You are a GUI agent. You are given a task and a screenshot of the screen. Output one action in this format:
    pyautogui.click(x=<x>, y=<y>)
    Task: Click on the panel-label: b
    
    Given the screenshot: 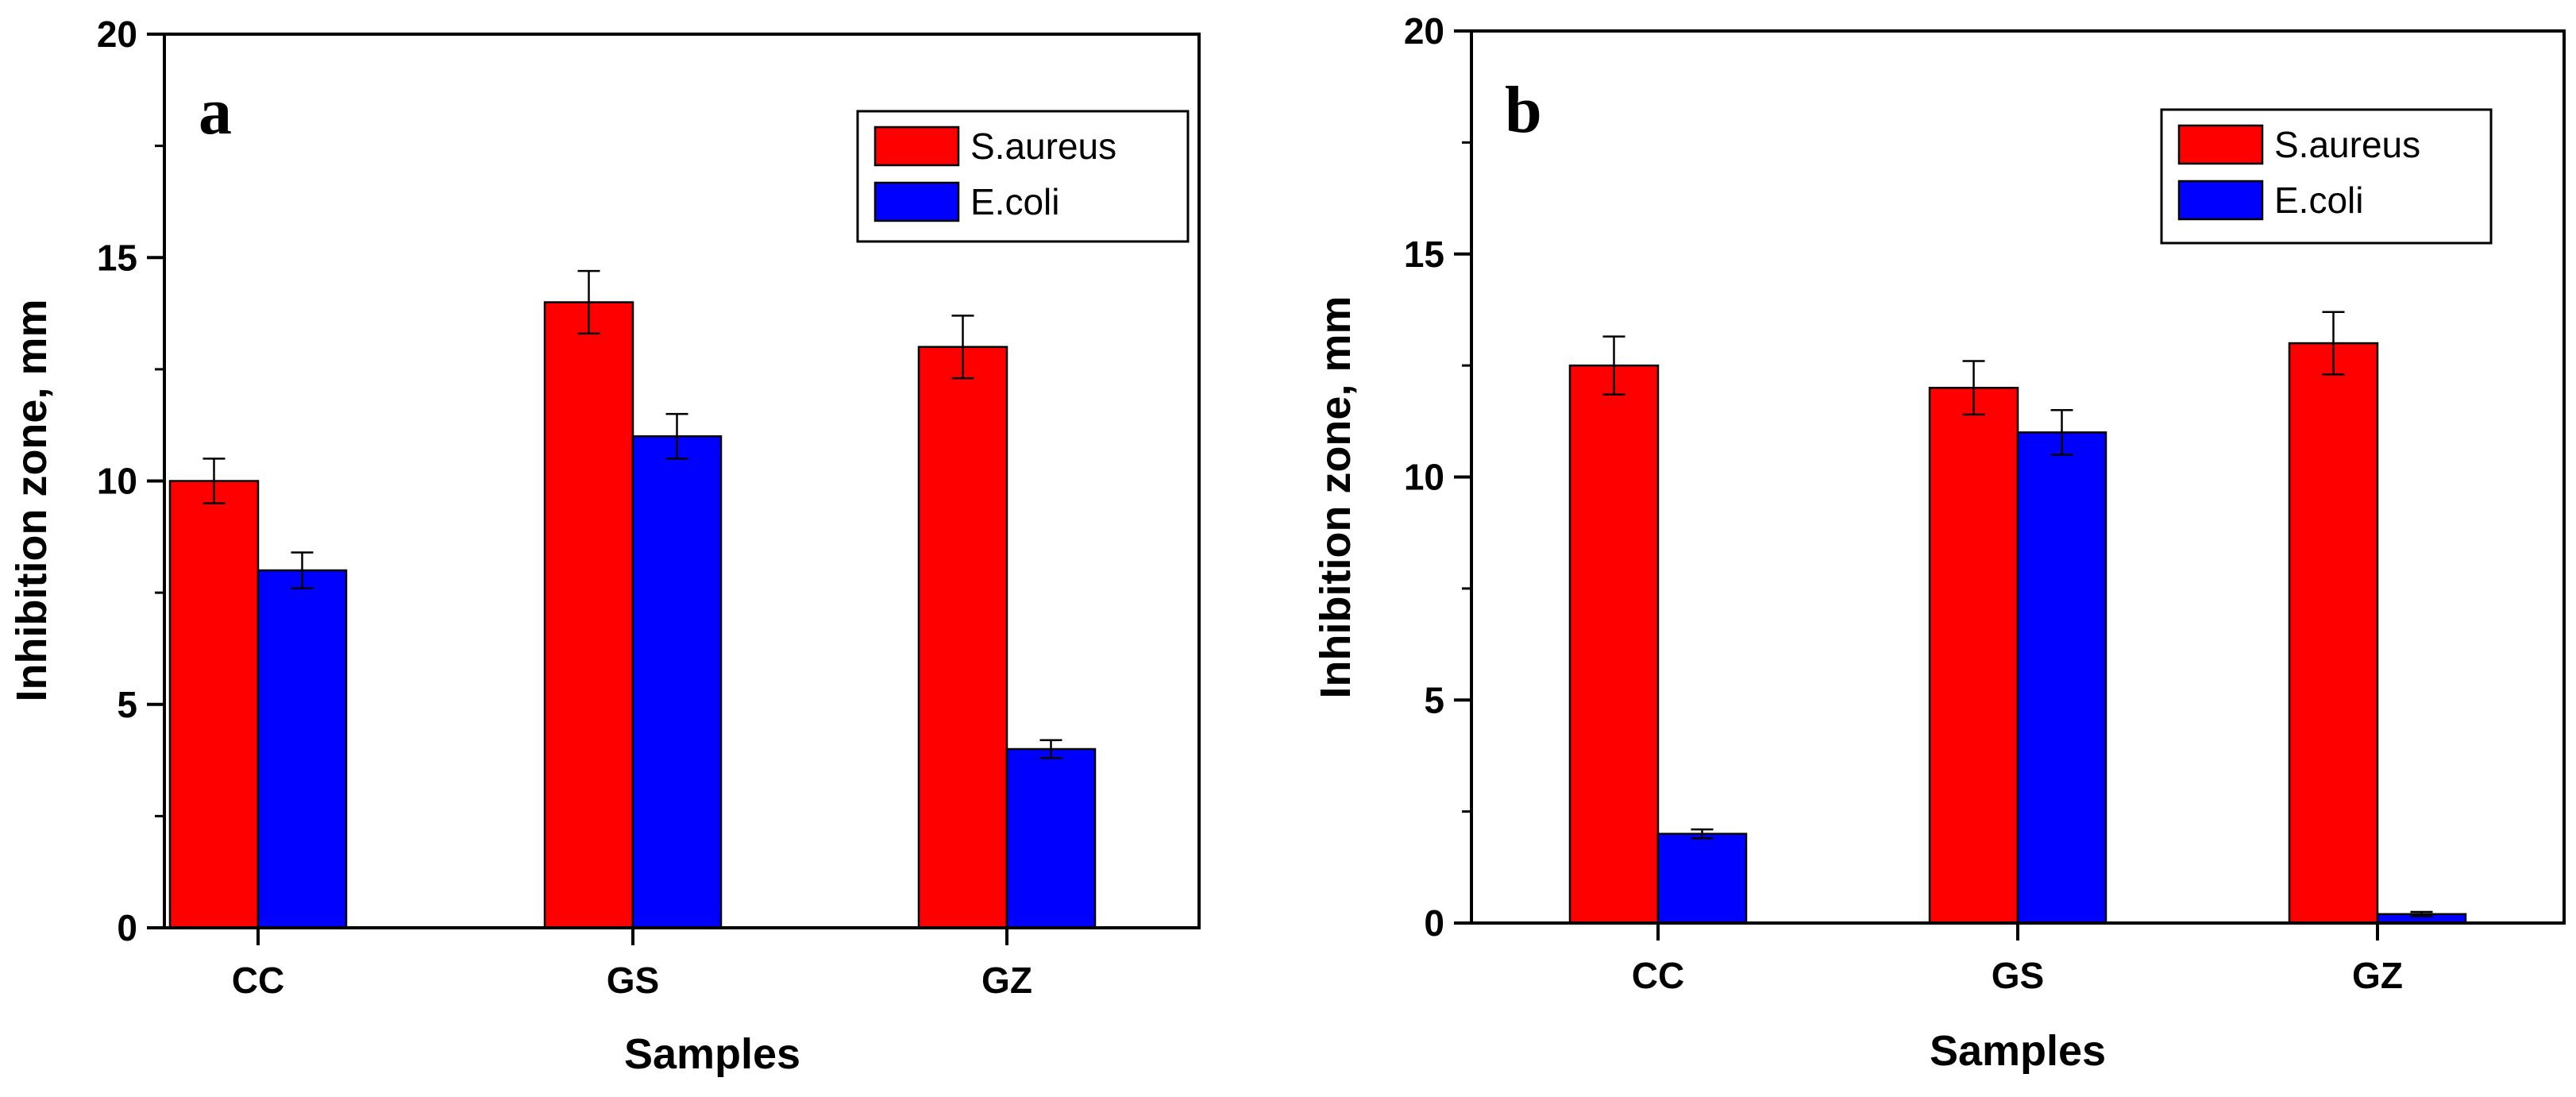 What is the action you would take?
    pyautogui.click(x=1523, y=110)
    